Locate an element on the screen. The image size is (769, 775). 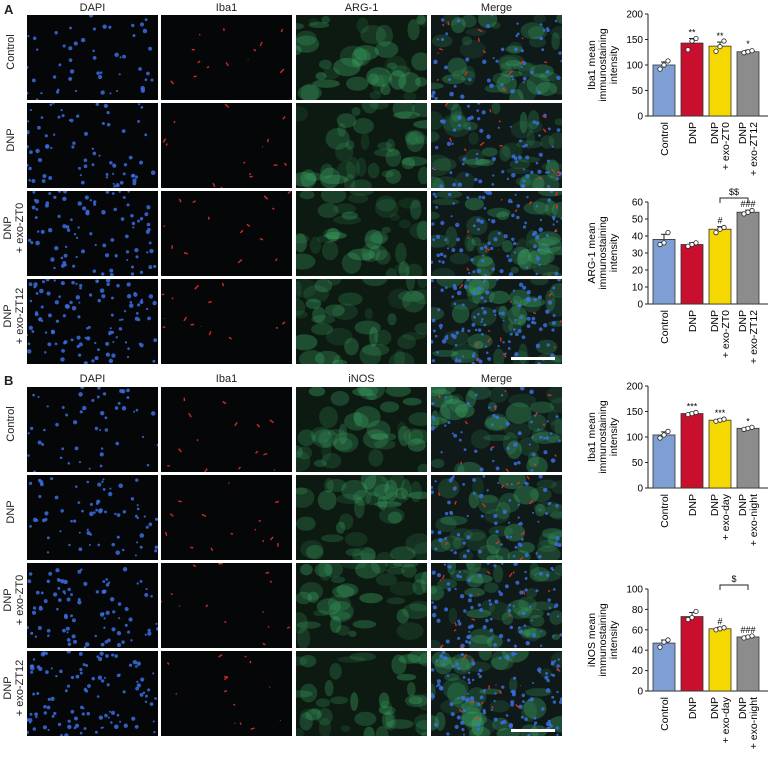
chart-2-ylabel-line: intensity is located at coordinates (614, 436).